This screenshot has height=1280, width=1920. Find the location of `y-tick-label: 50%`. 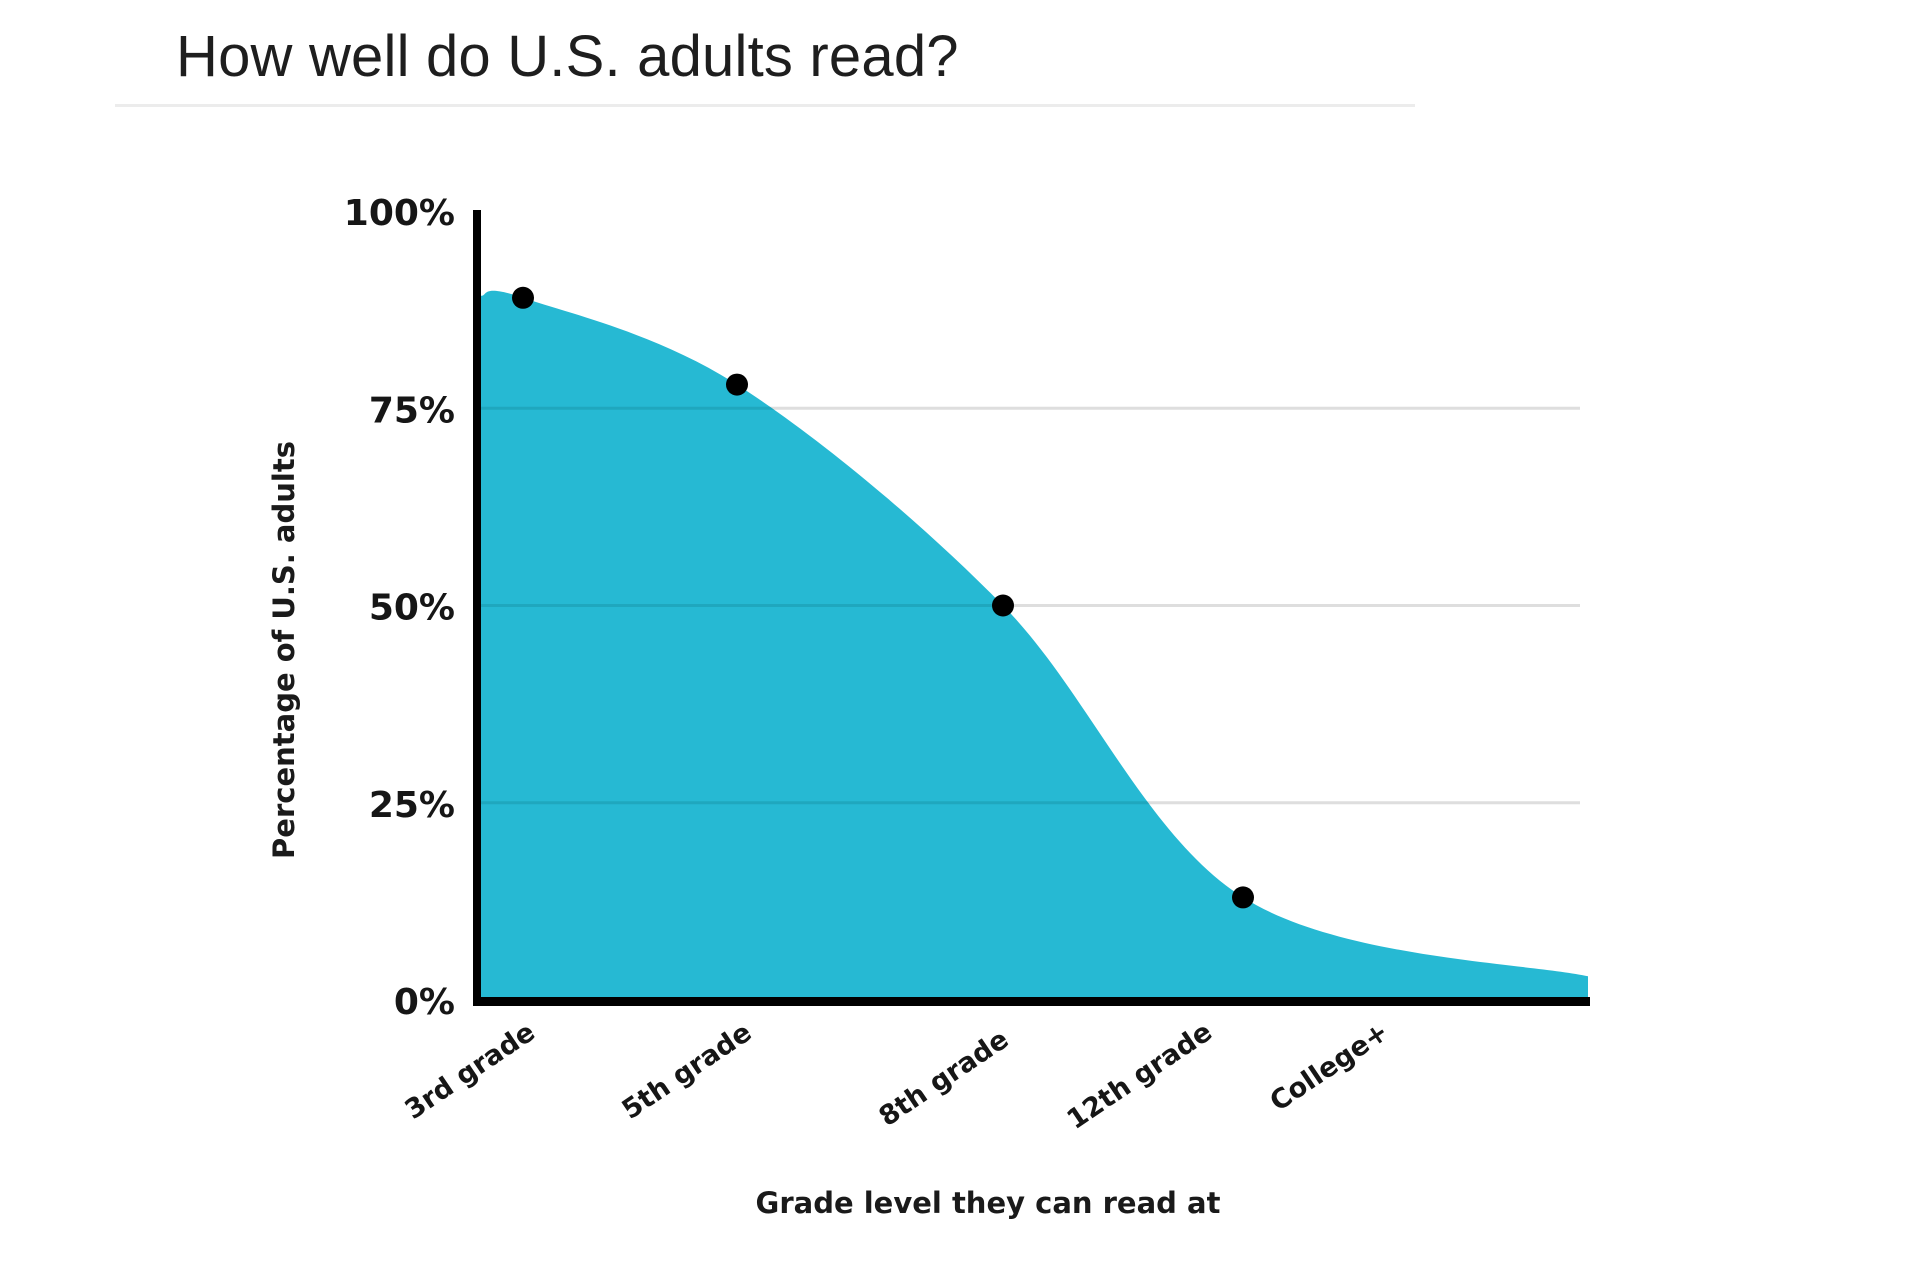

y-tick-label: 50% is located at coordinates (412, 608).